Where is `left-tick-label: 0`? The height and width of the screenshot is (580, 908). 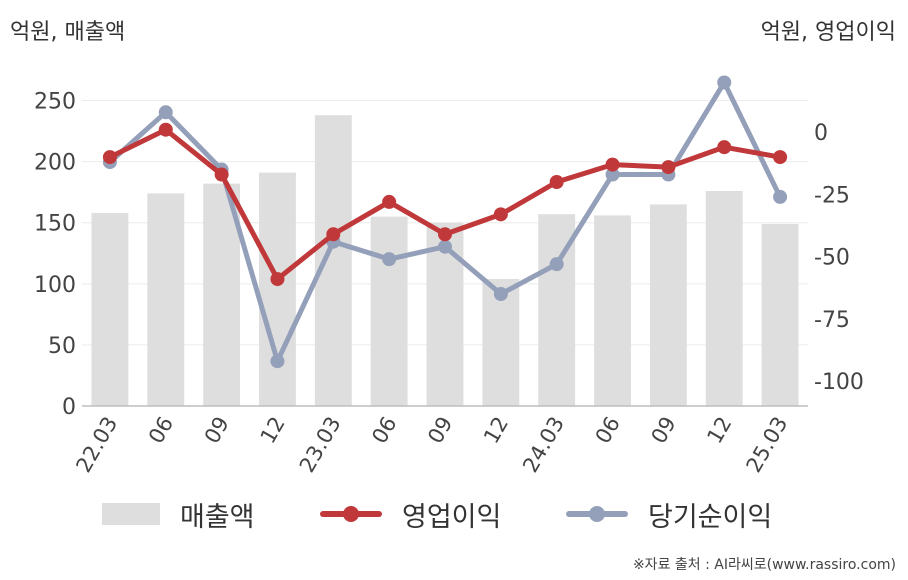
left-tick-label: 0 is located at coordinates (69, 407).